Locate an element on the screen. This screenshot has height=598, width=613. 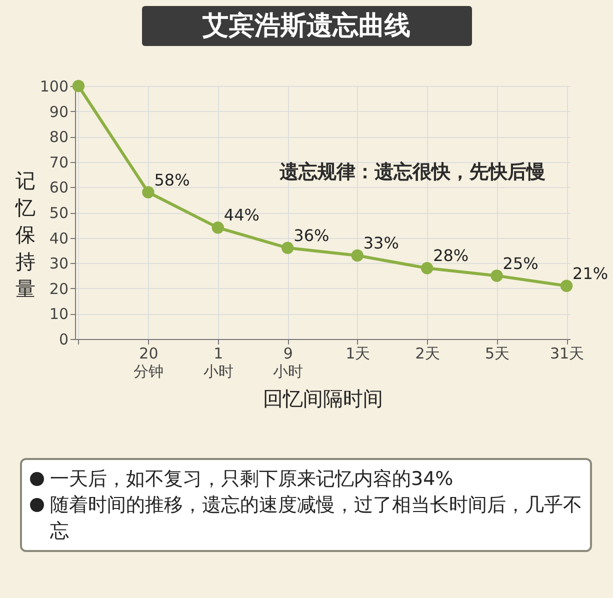
data-label: 33% is located at coordinates (381, 243).